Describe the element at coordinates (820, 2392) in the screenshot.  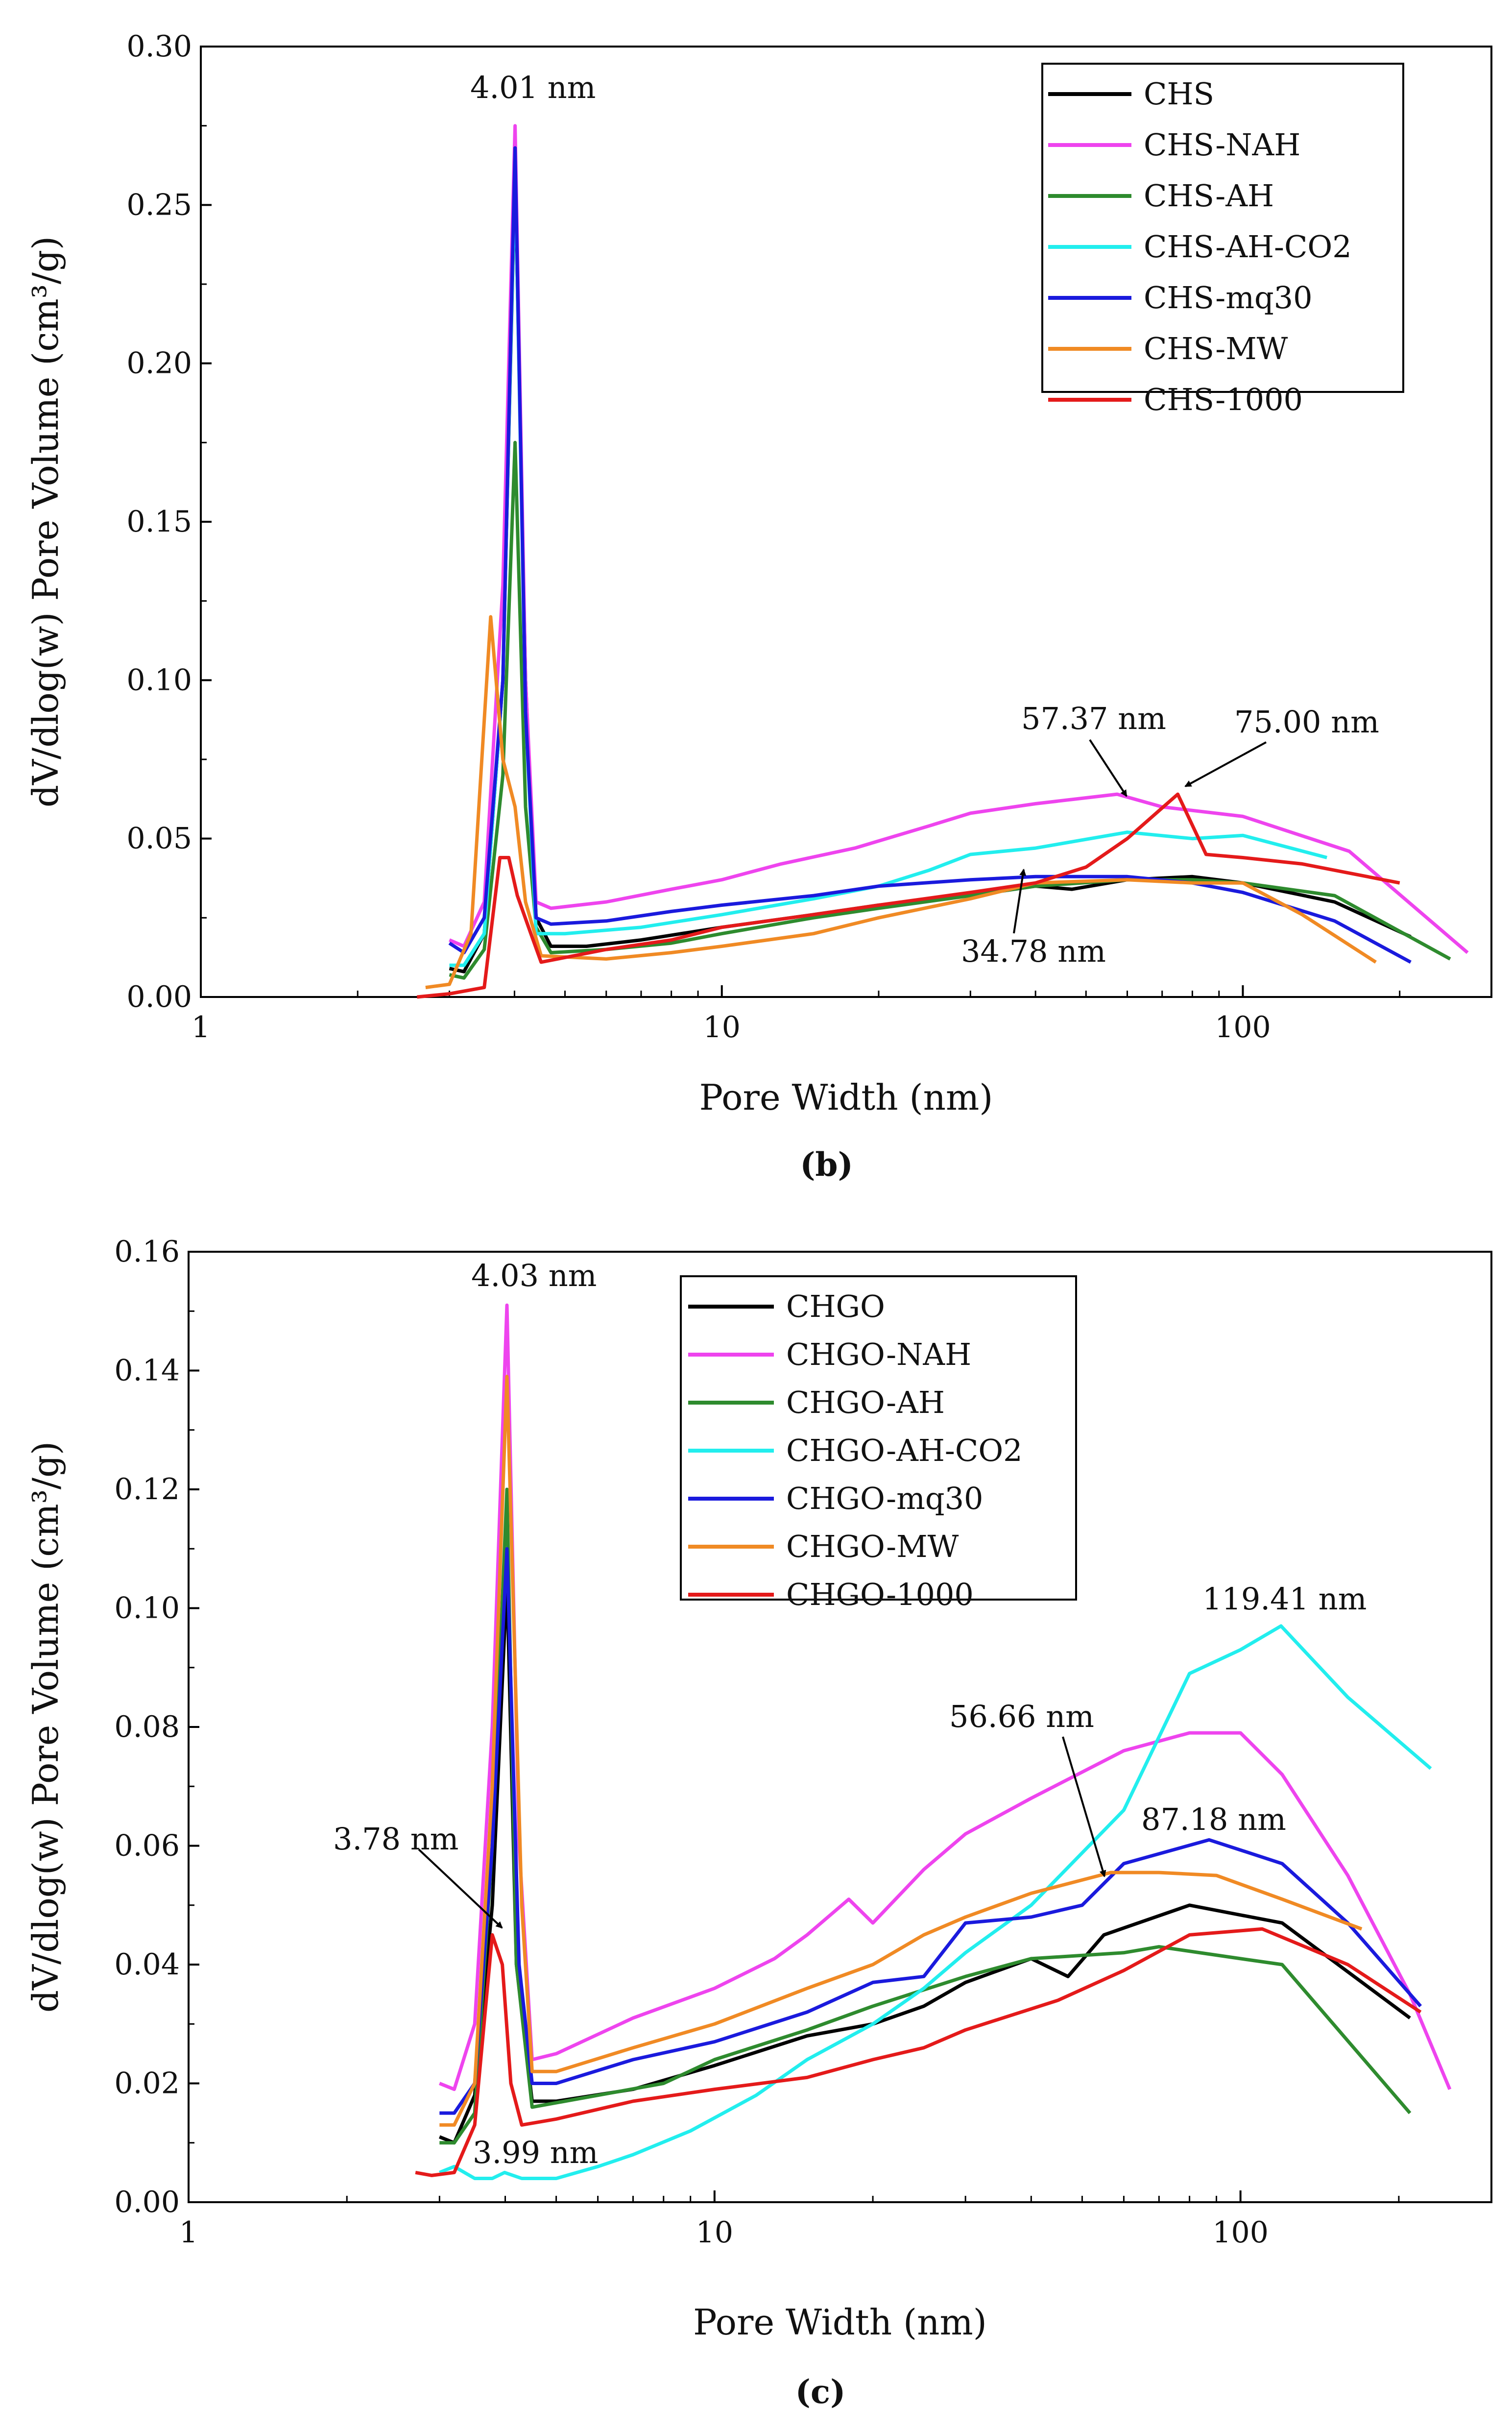
I see `panel-label: (c)` at that location.